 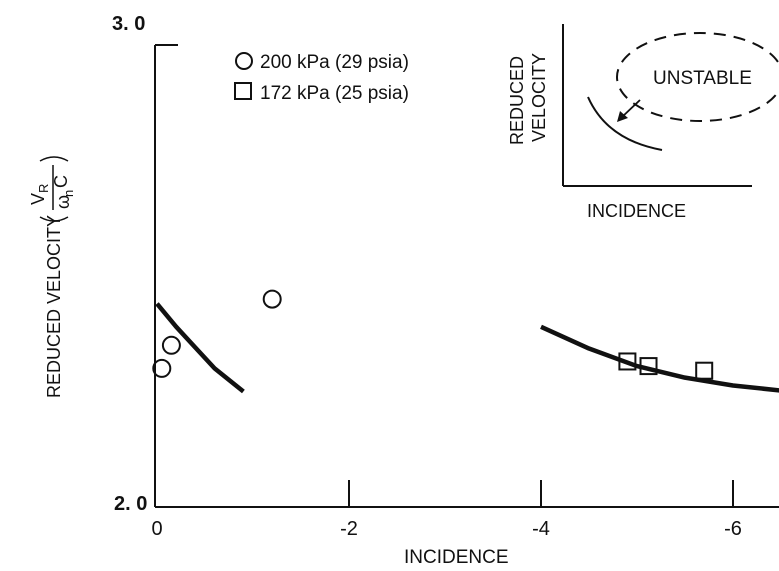 I want to click on inset-x-label: INCIDENCE, so click(x=636, y=211).